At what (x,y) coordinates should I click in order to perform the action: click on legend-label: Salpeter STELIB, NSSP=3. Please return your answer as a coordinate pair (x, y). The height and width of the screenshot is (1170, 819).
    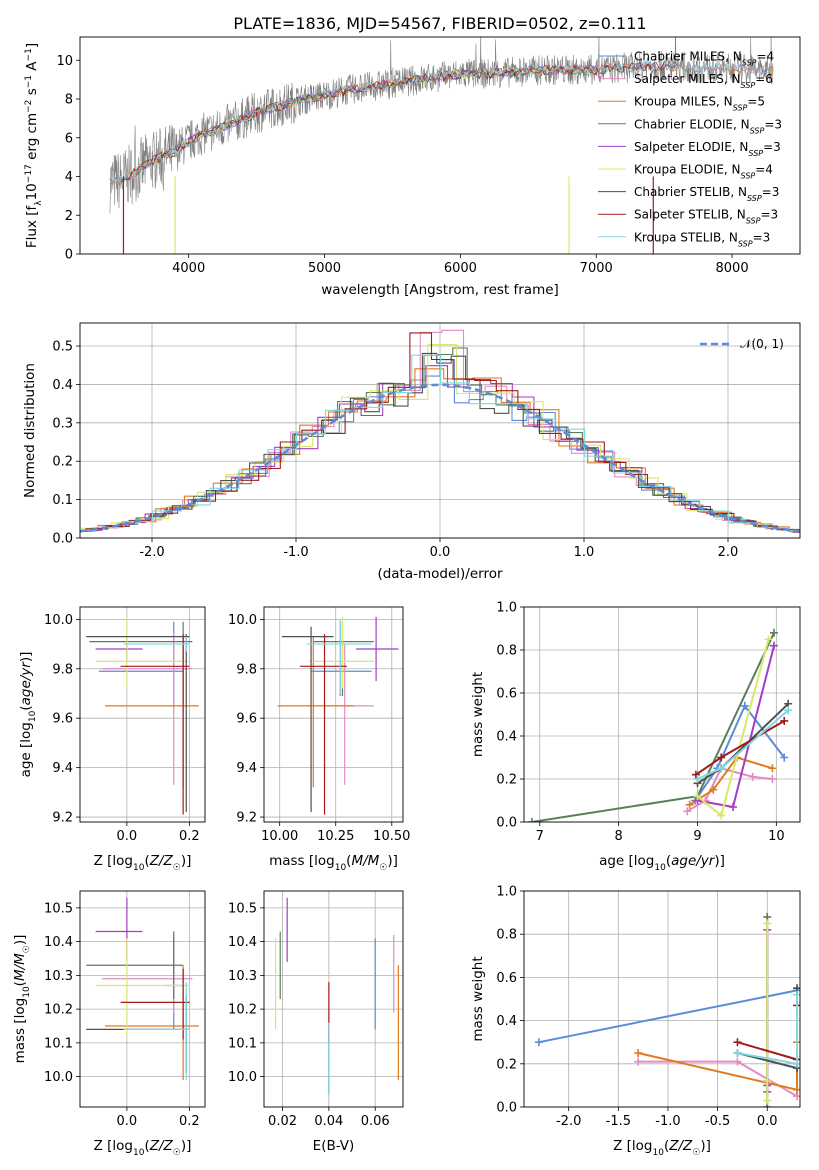
    Looking at the image, I should click on (706, 217).